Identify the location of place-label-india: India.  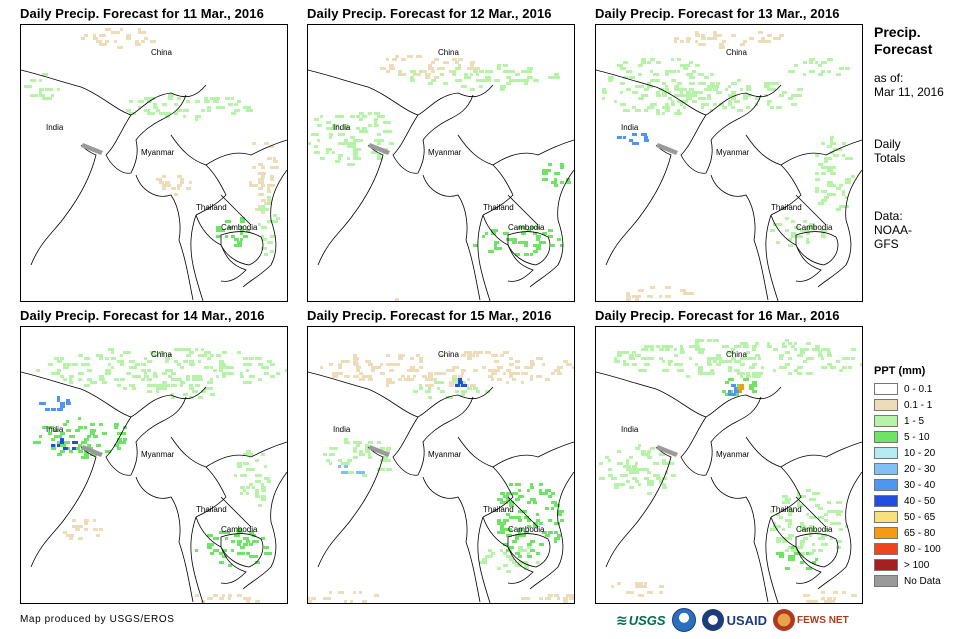
(55, 429).